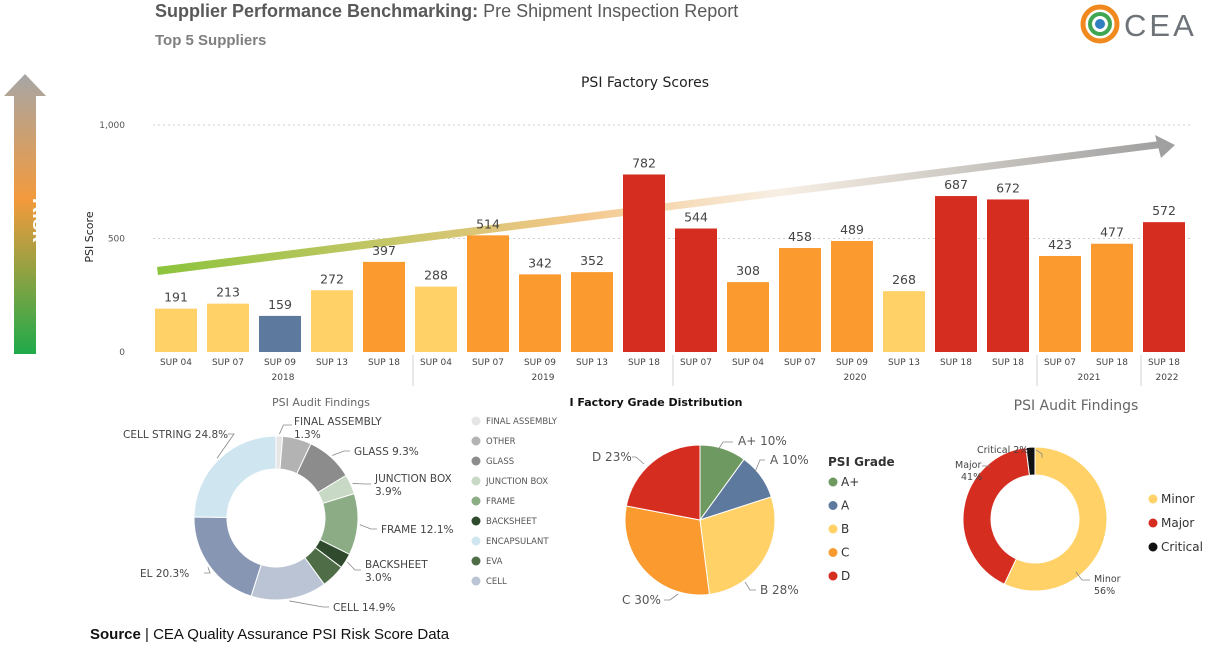 The image size is (1225, 648). I want to click on slice-label: EL 20.3%, so click(164, 574).